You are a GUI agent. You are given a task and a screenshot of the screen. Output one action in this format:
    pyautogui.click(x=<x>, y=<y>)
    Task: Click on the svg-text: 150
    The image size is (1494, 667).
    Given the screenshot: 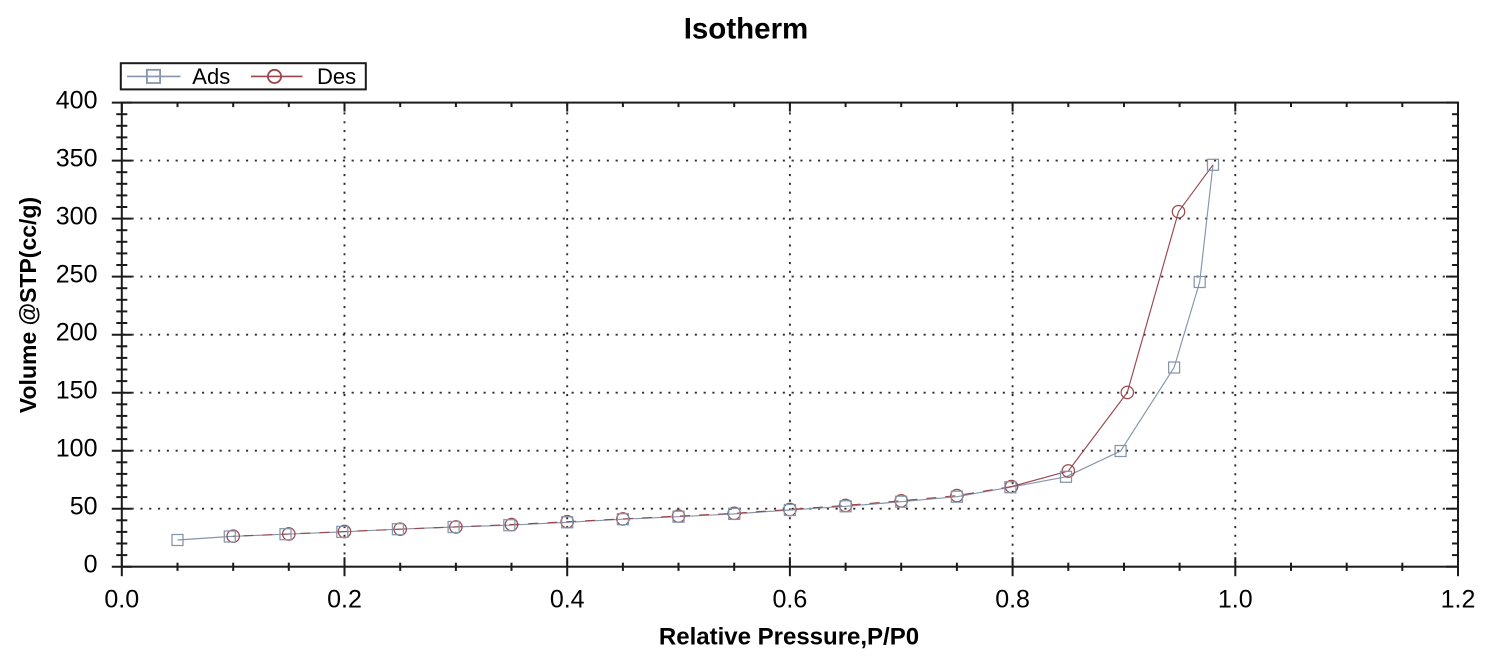 What is the action you would take?
    pyautogui.click(x=77, y=391)
    